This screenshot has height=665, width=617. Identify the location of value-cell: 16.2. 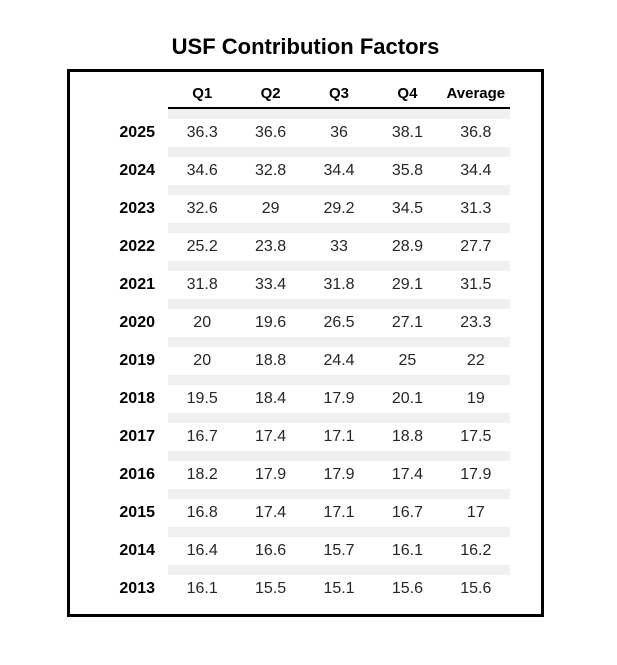
(476, 550).